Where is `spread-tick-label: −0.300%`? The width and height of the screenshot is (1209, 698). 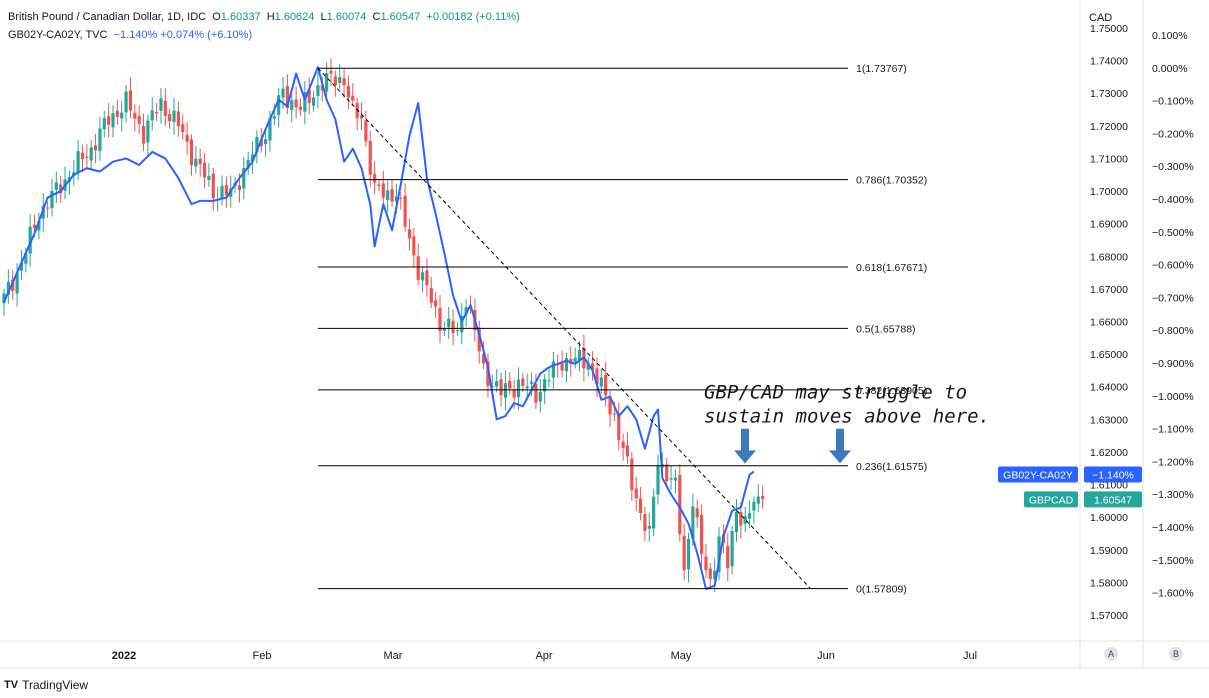
spread-tick-label: −0.300% is located at coordinates (1173, 167).